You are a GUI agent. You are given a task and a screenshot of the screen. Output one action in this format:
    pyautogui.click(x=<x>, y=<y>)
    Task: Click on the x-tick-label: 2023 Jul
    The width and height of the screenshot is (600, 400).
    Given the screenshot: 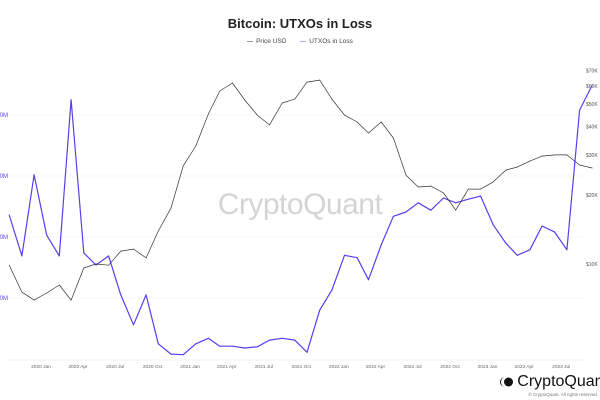 What is the action you would take?
    pyautogui.click(x=561, y=367)
    